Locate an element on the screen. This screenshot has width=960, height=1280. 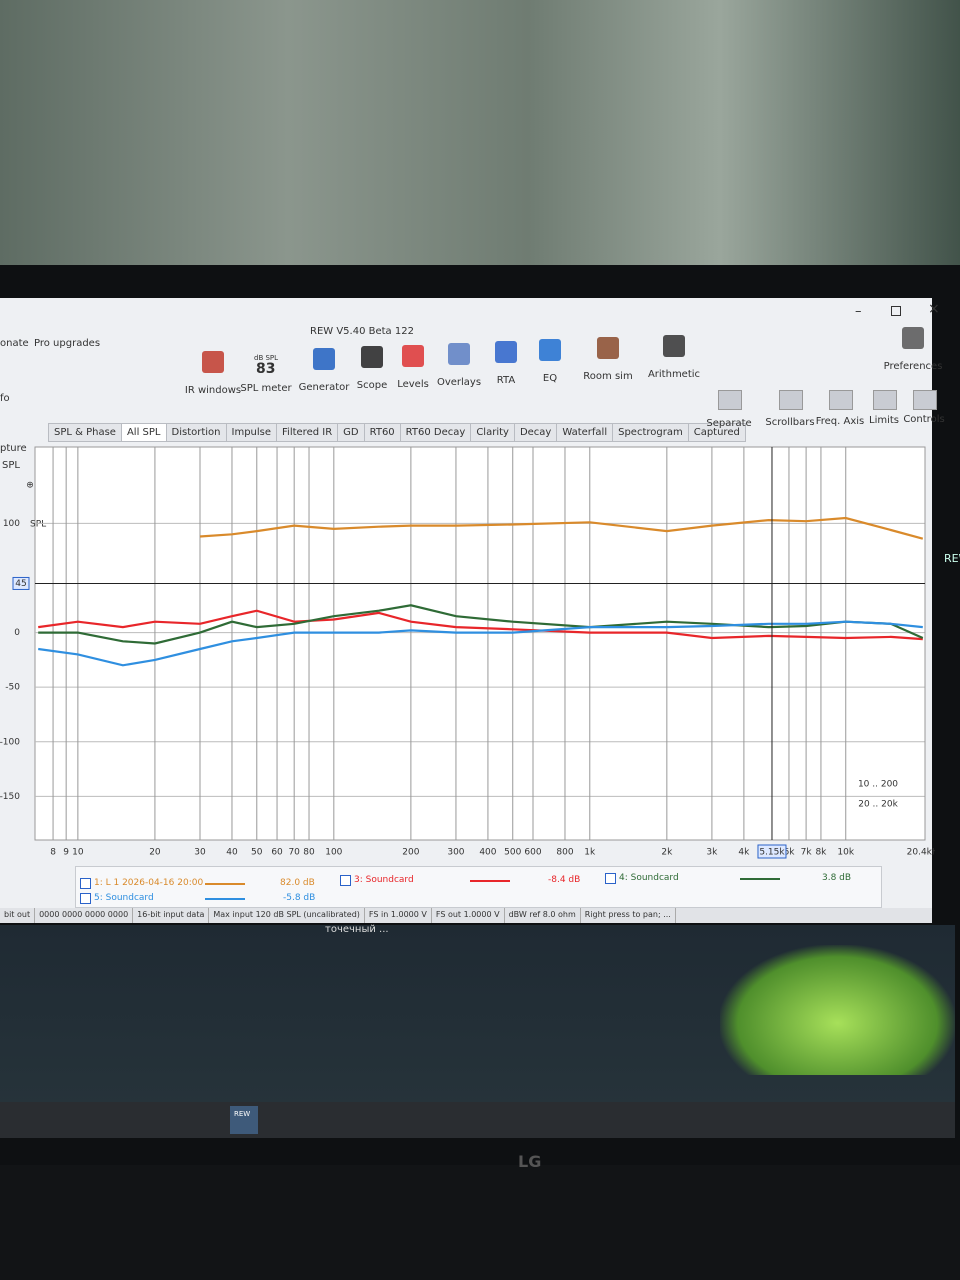
legend-name: 4: Soundcard is located at coordinates (649, 878).